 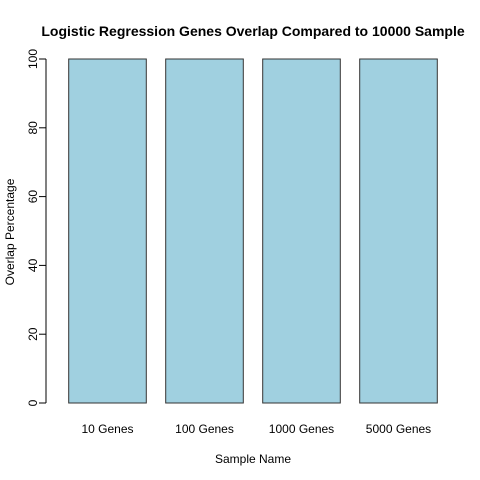 What do you see at coordinates (33, 59) in the screenshot?
I see `y-tick-label: 100` at bounding box center [33, 59].